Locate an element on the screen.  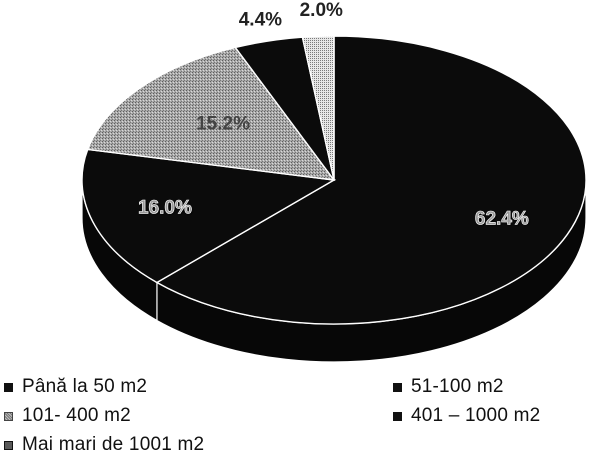
legend-item-401-1000: 401 – 1000 m2 is located at coordinates (466, 416).